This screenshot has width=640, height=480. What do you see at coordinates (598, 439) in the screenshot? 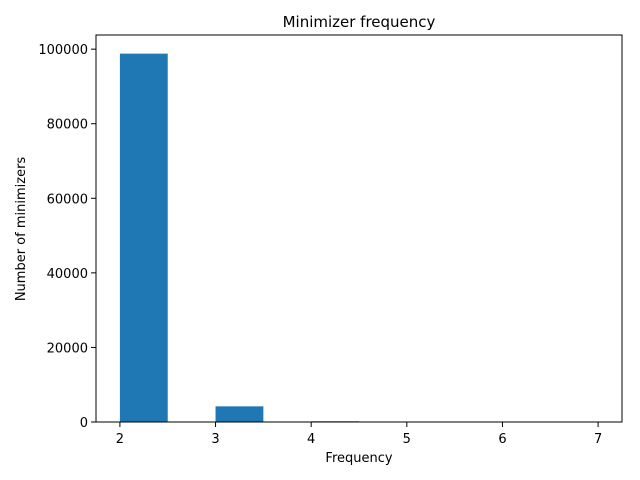
I see `x-tick-label: 7` at bounding box center [598, 439].